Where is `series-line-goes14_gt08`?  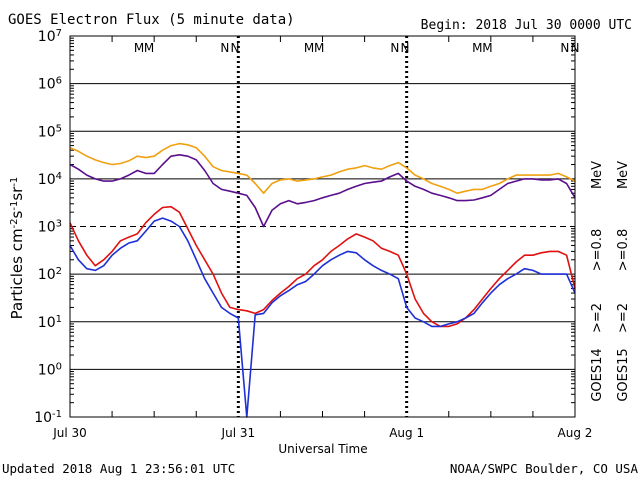 series-line-goes14_gt08 is located at coordinates (322, 191).